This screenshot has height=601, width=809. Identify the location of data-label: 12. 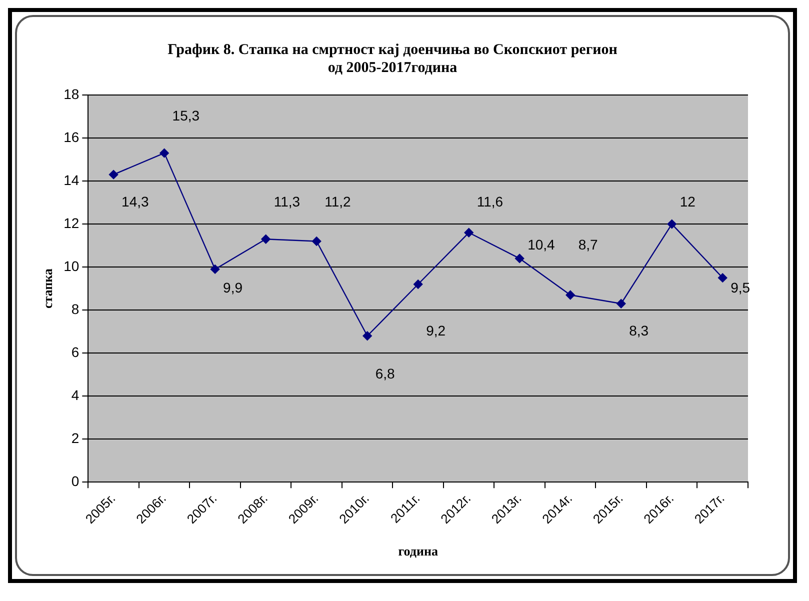
(688, 201).